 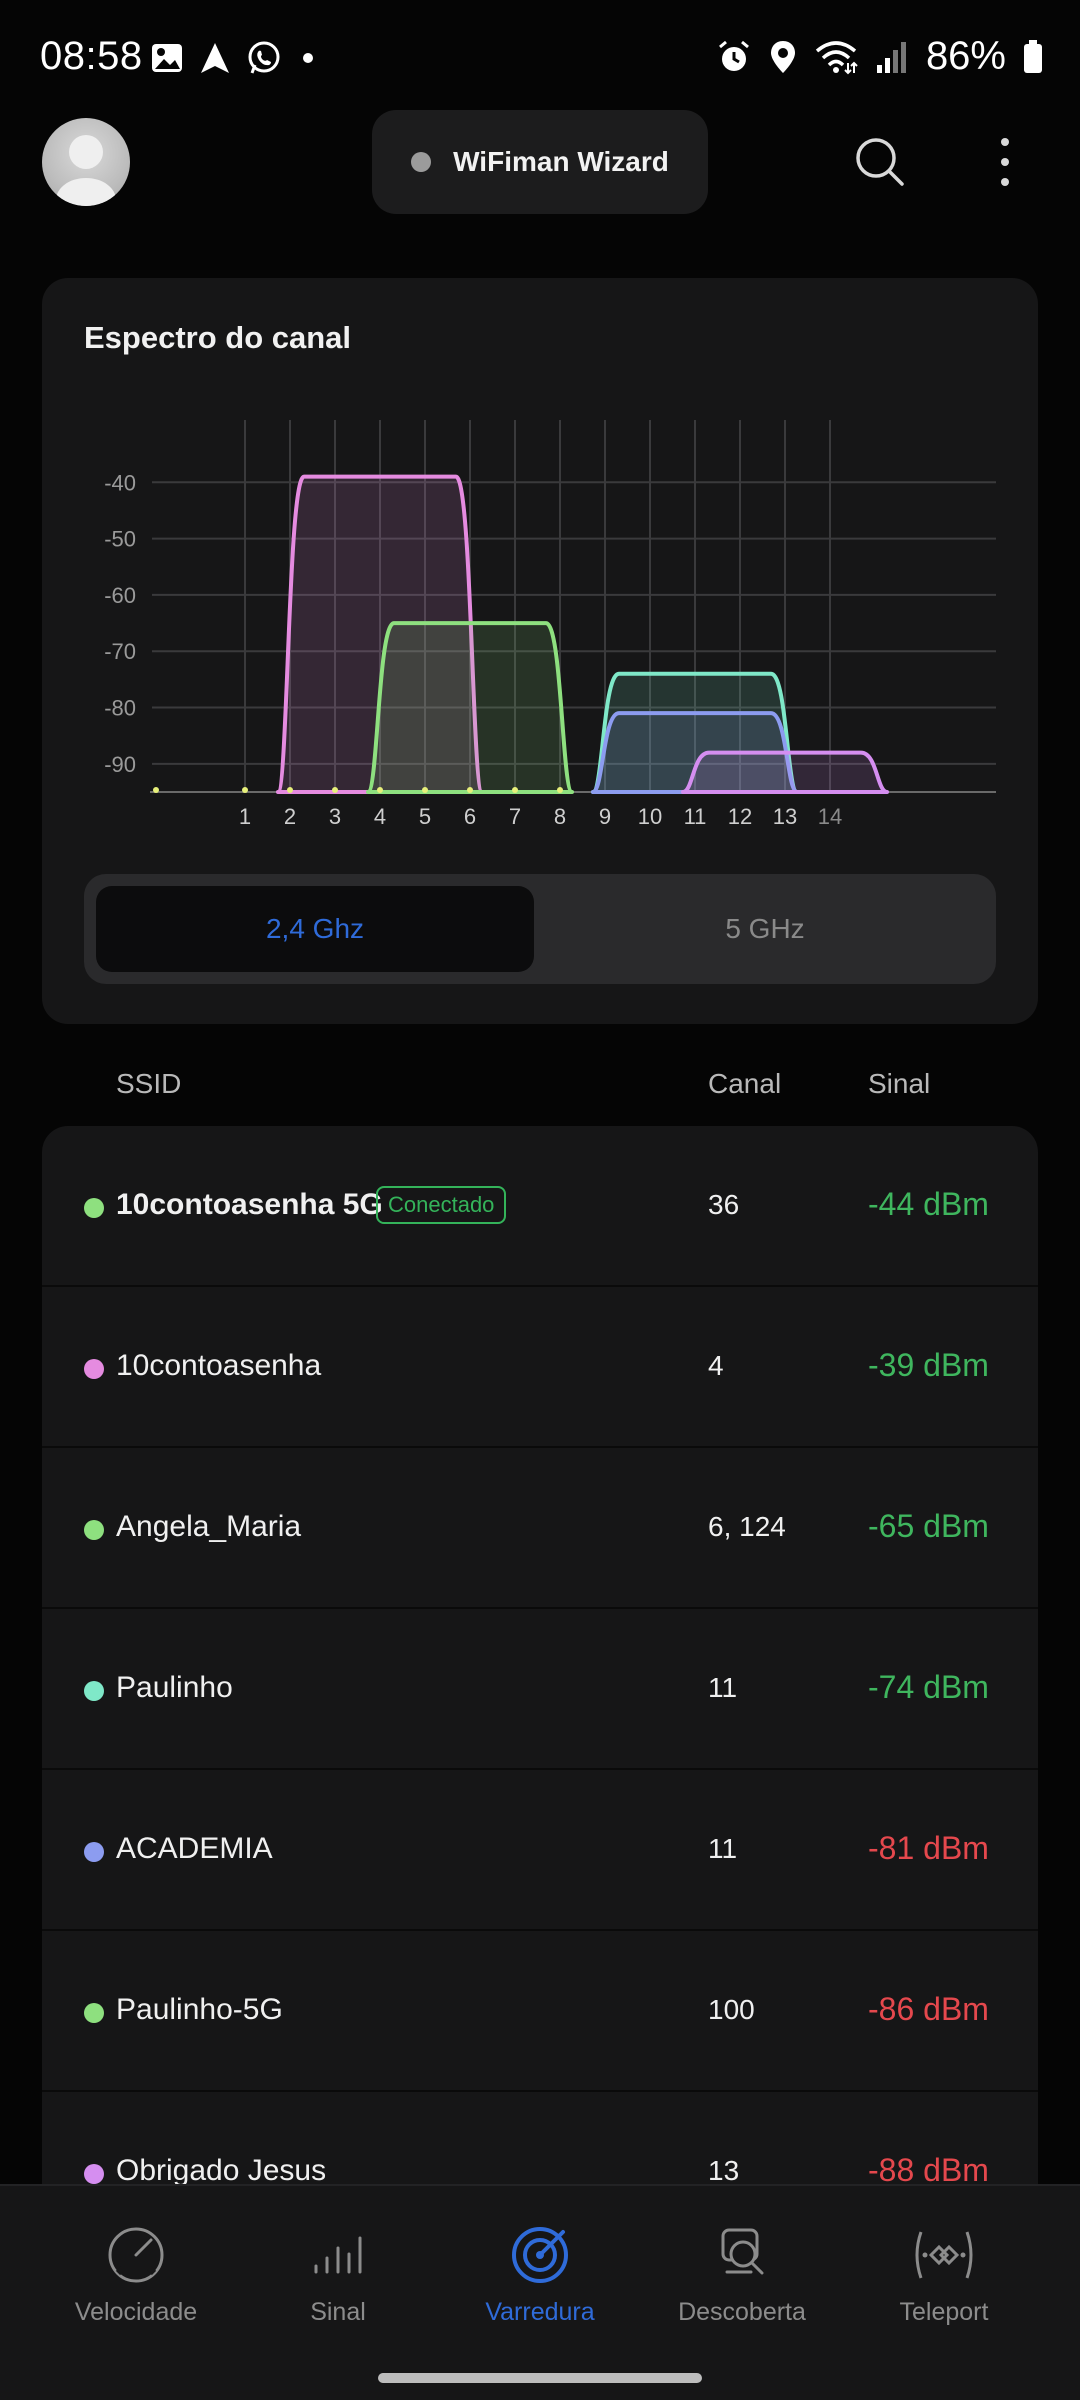 I want to click on y-tick-label: -60, so click(x=120, y=595).